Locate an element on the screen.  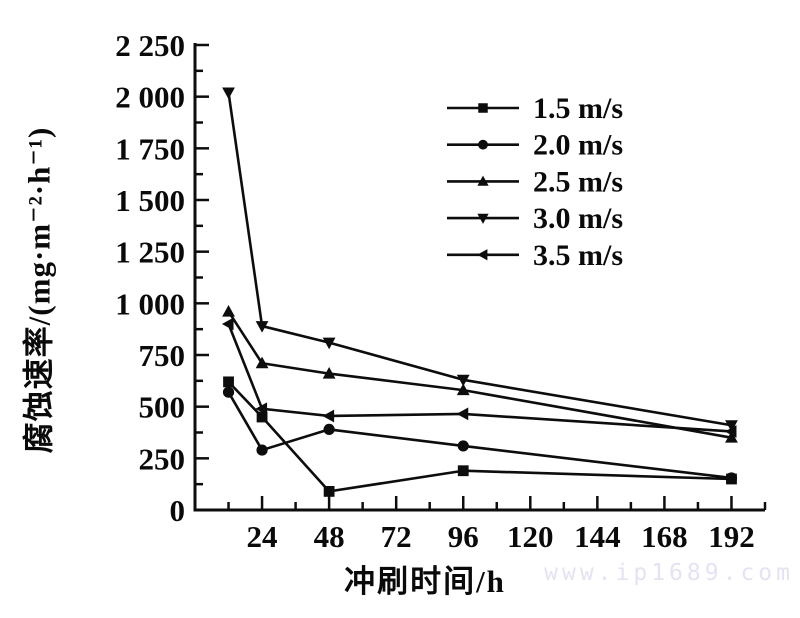
x-tick-label: 24 is located at coordinates (262, 536).